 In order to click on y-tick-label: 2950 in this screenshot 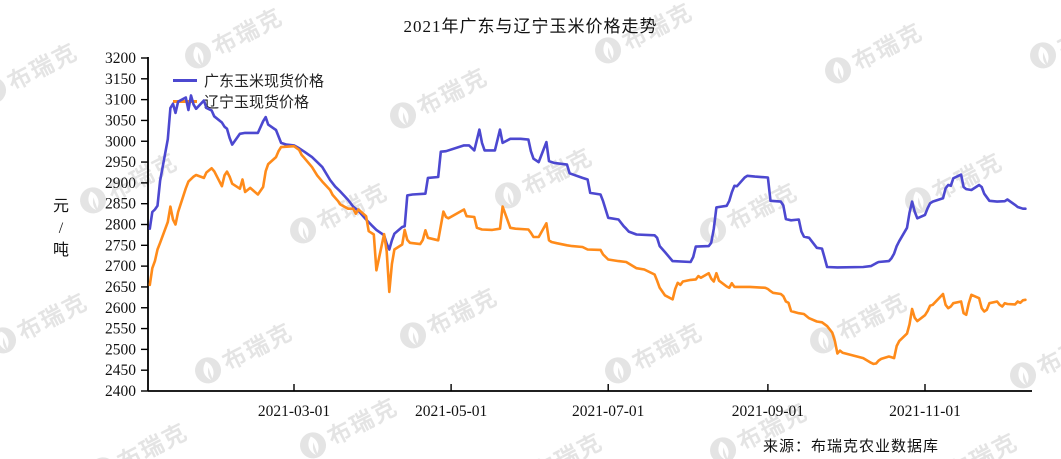, I will do `click(120, 162)`.